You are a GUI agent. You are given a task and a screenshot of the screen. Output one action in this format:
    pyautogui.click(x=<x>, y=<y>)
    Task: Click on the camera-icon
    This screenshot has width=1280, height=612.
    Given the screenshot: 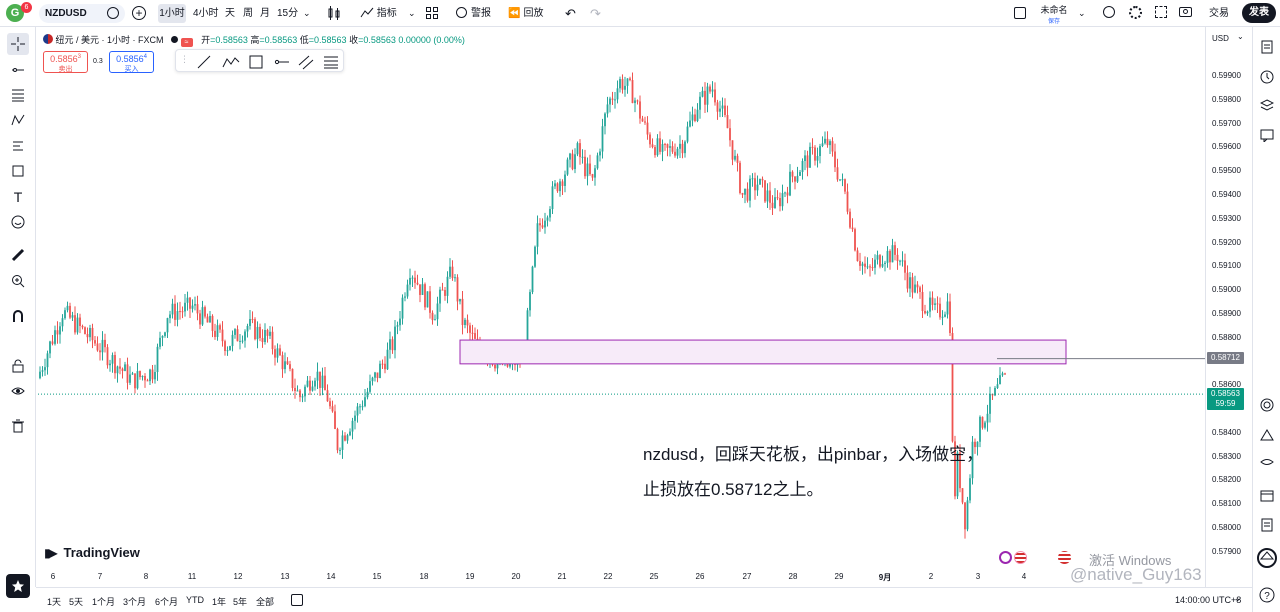 What is the action you would take?
    pyautogui.click(x=1185, y=12)
    